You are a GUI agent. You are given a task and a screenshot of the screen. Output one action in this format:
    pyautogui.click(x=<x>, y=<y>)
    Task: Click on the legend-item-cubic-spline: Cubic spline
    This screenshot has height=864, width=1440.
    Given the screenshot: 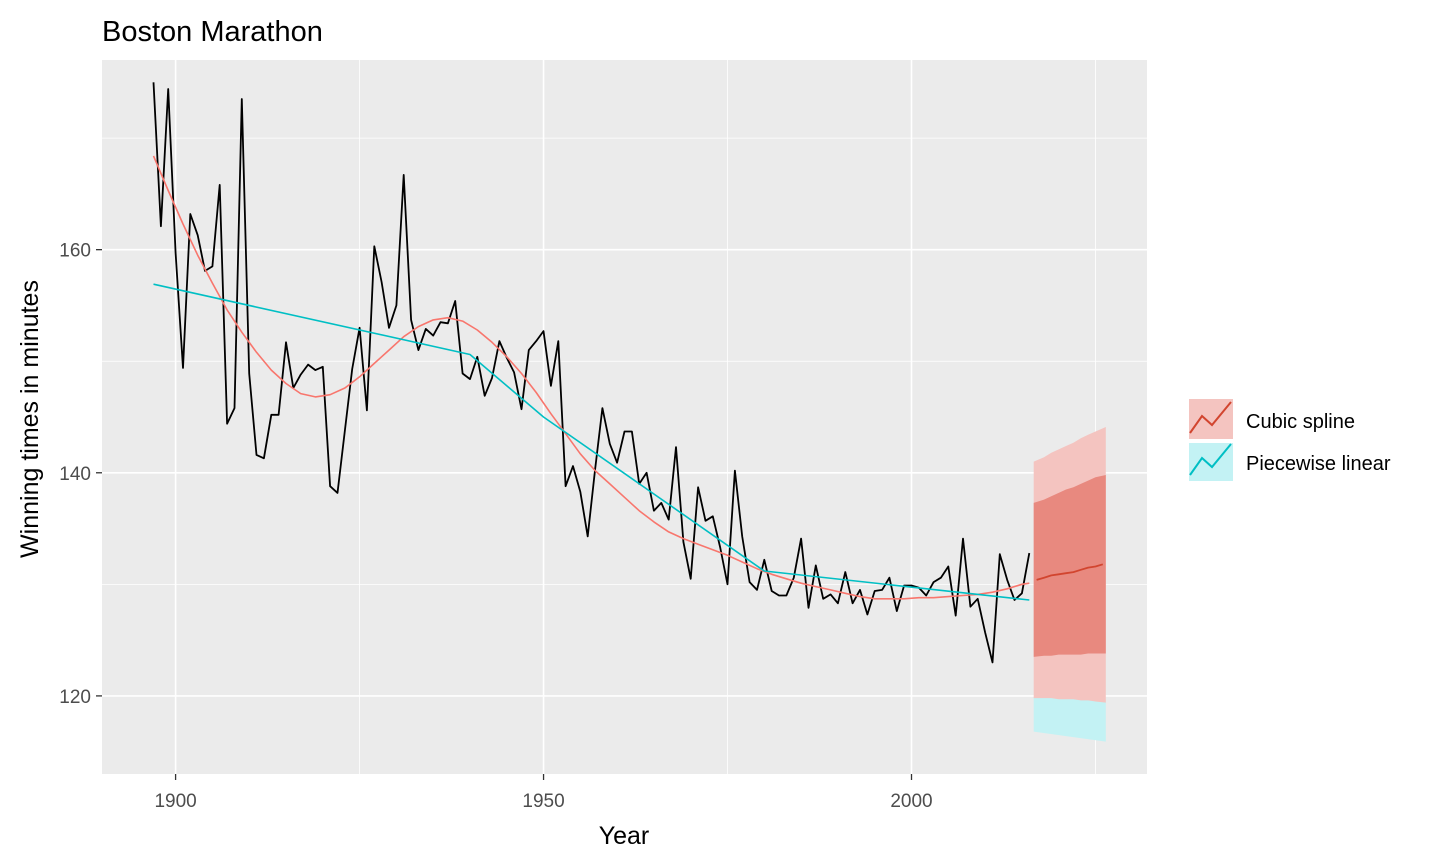 What is the action you would take?
    pyautogui.click(x=1272, y=419)
    